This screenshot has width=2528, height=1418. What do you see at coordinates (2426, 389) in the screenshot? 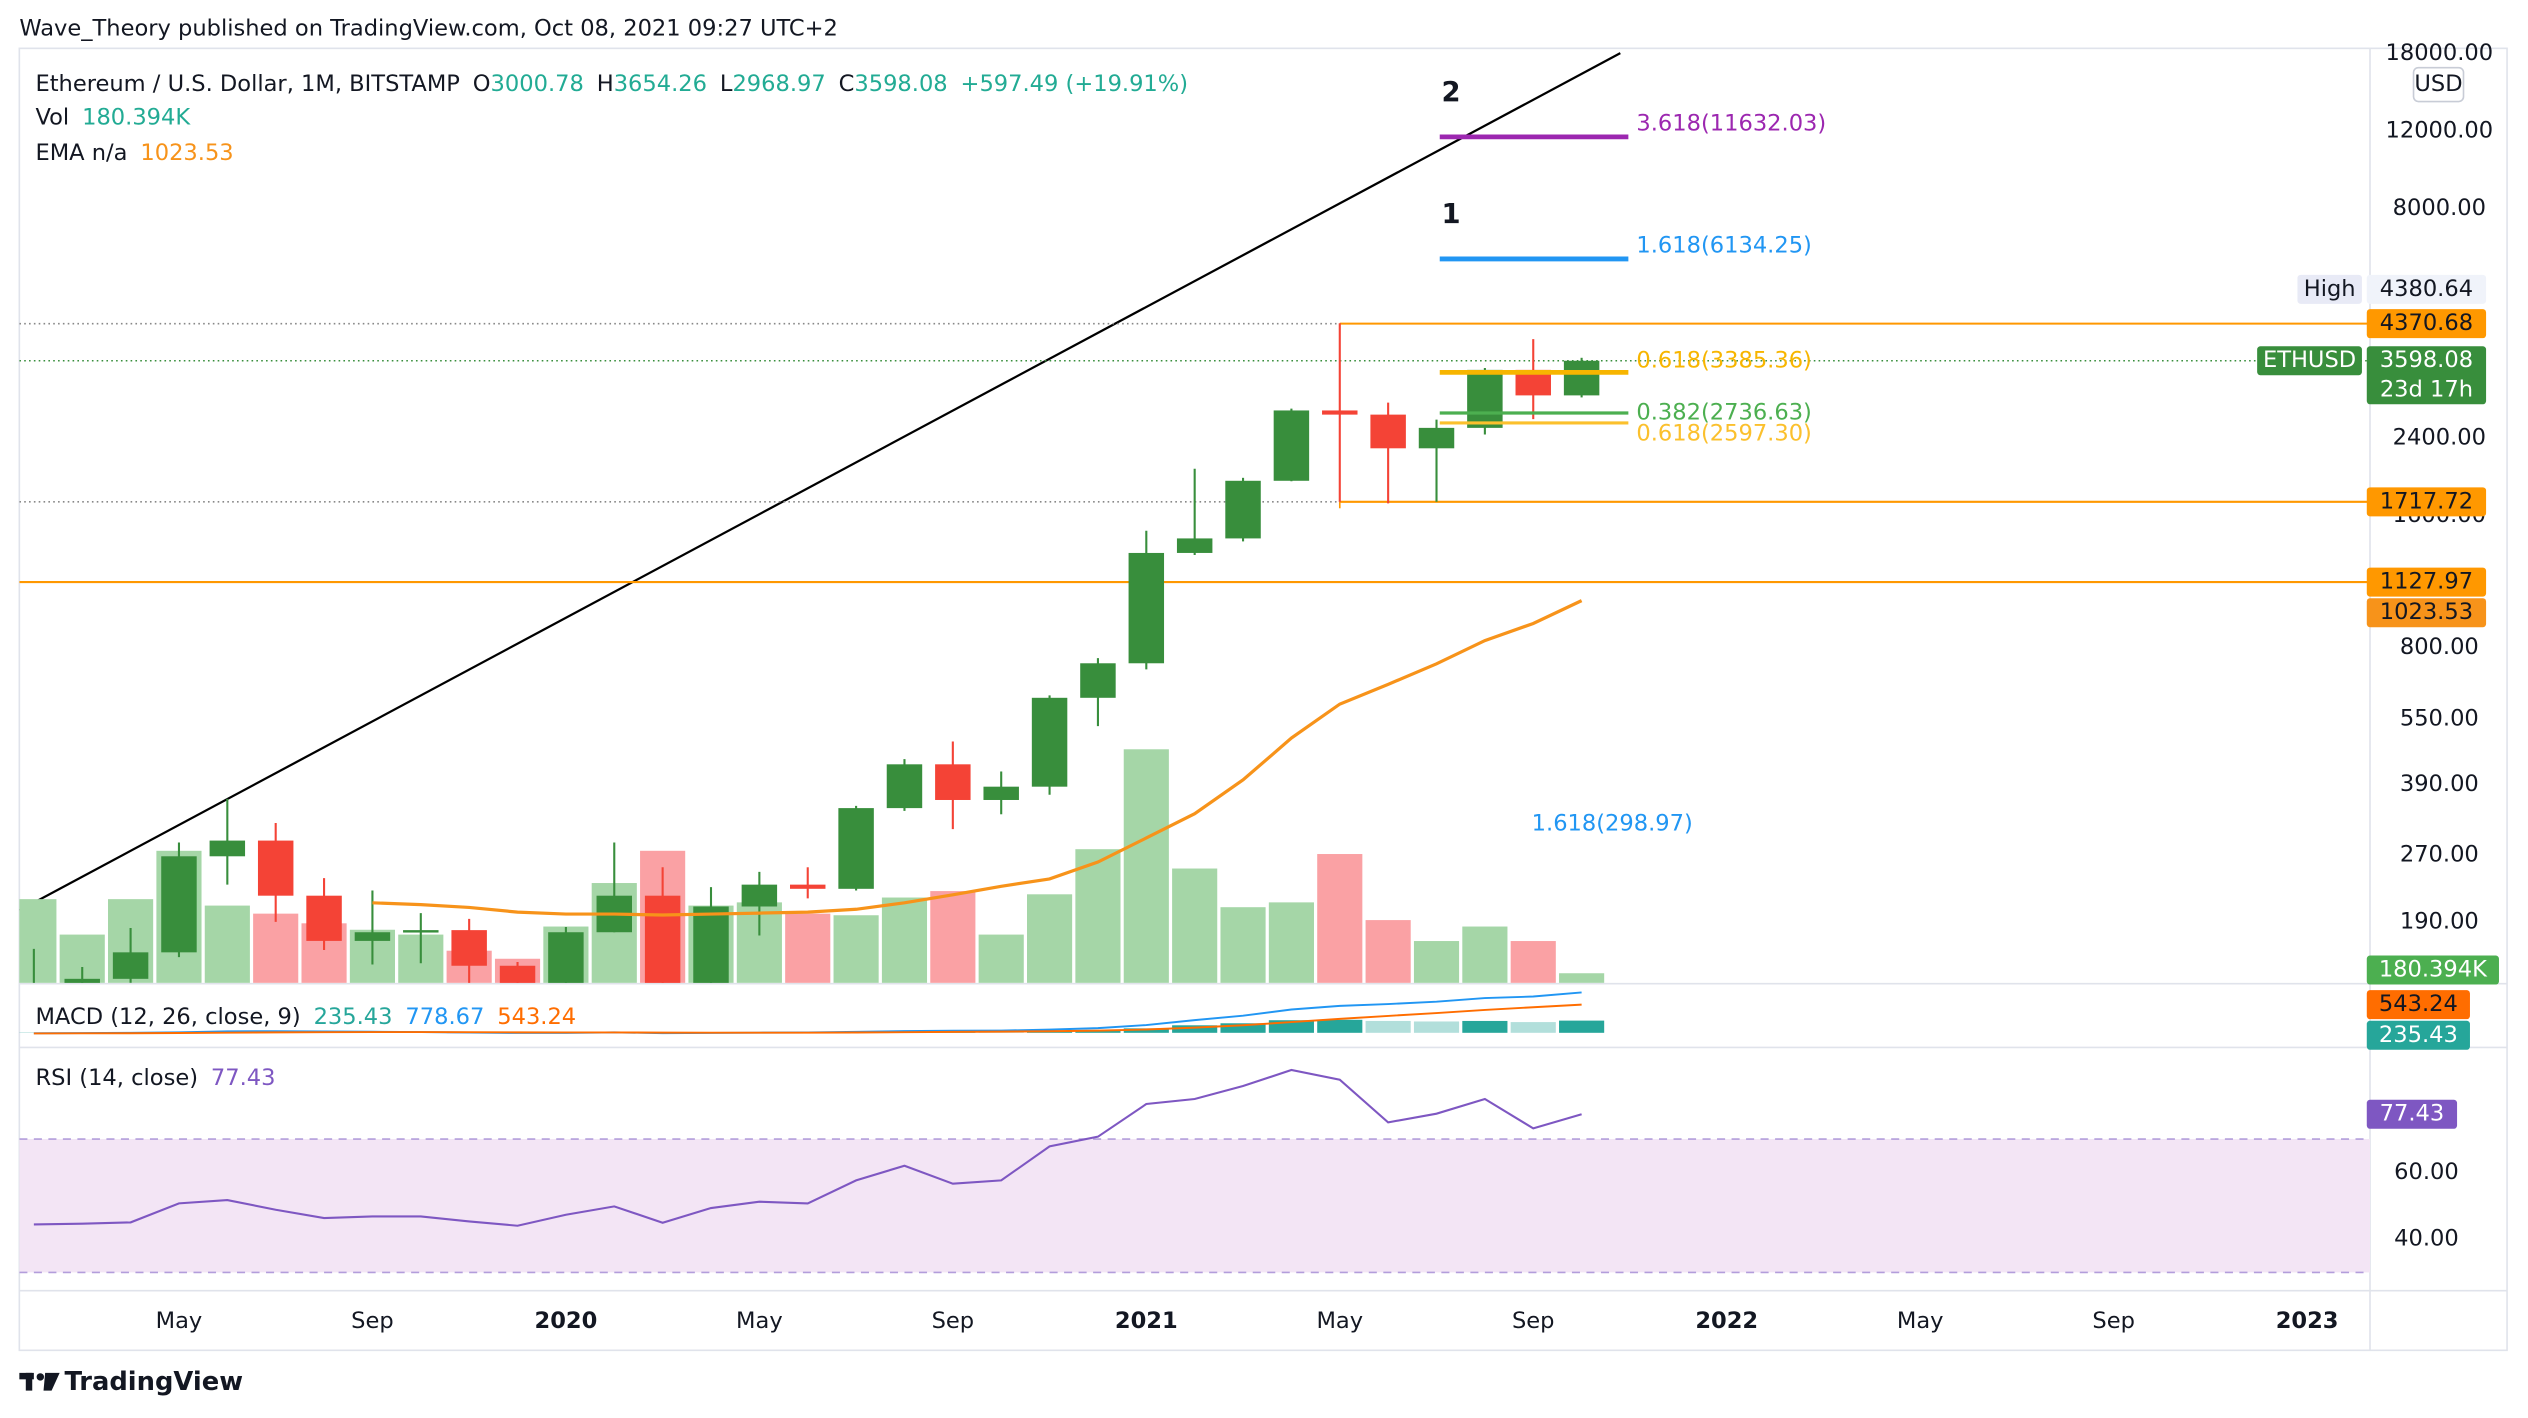
I see `countdown-label: 23d 17h` at bounding box center [2426, 389].